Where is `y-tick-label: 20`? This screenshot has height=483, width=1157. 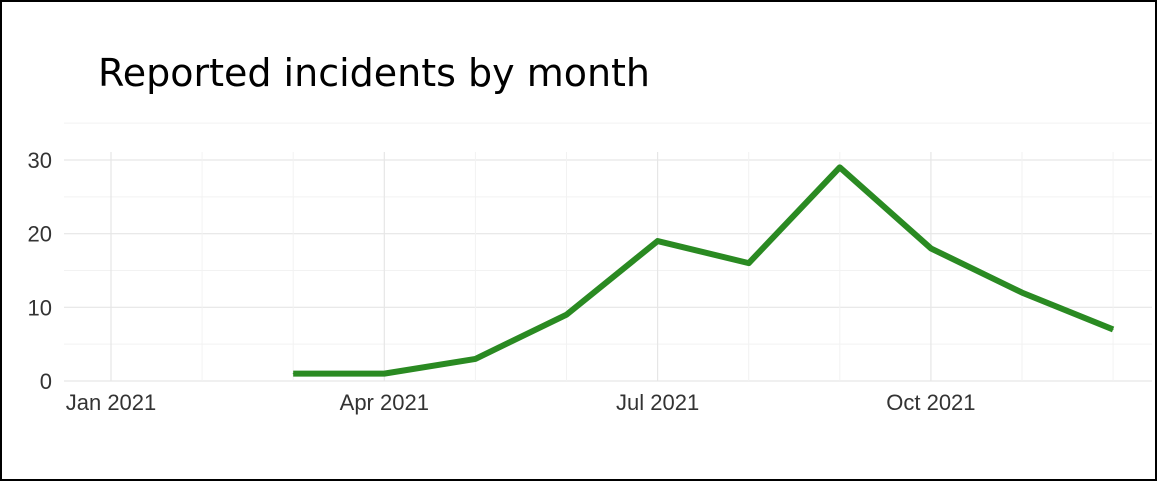
y-tick-label: 20 is located at coordinates (40, 234).